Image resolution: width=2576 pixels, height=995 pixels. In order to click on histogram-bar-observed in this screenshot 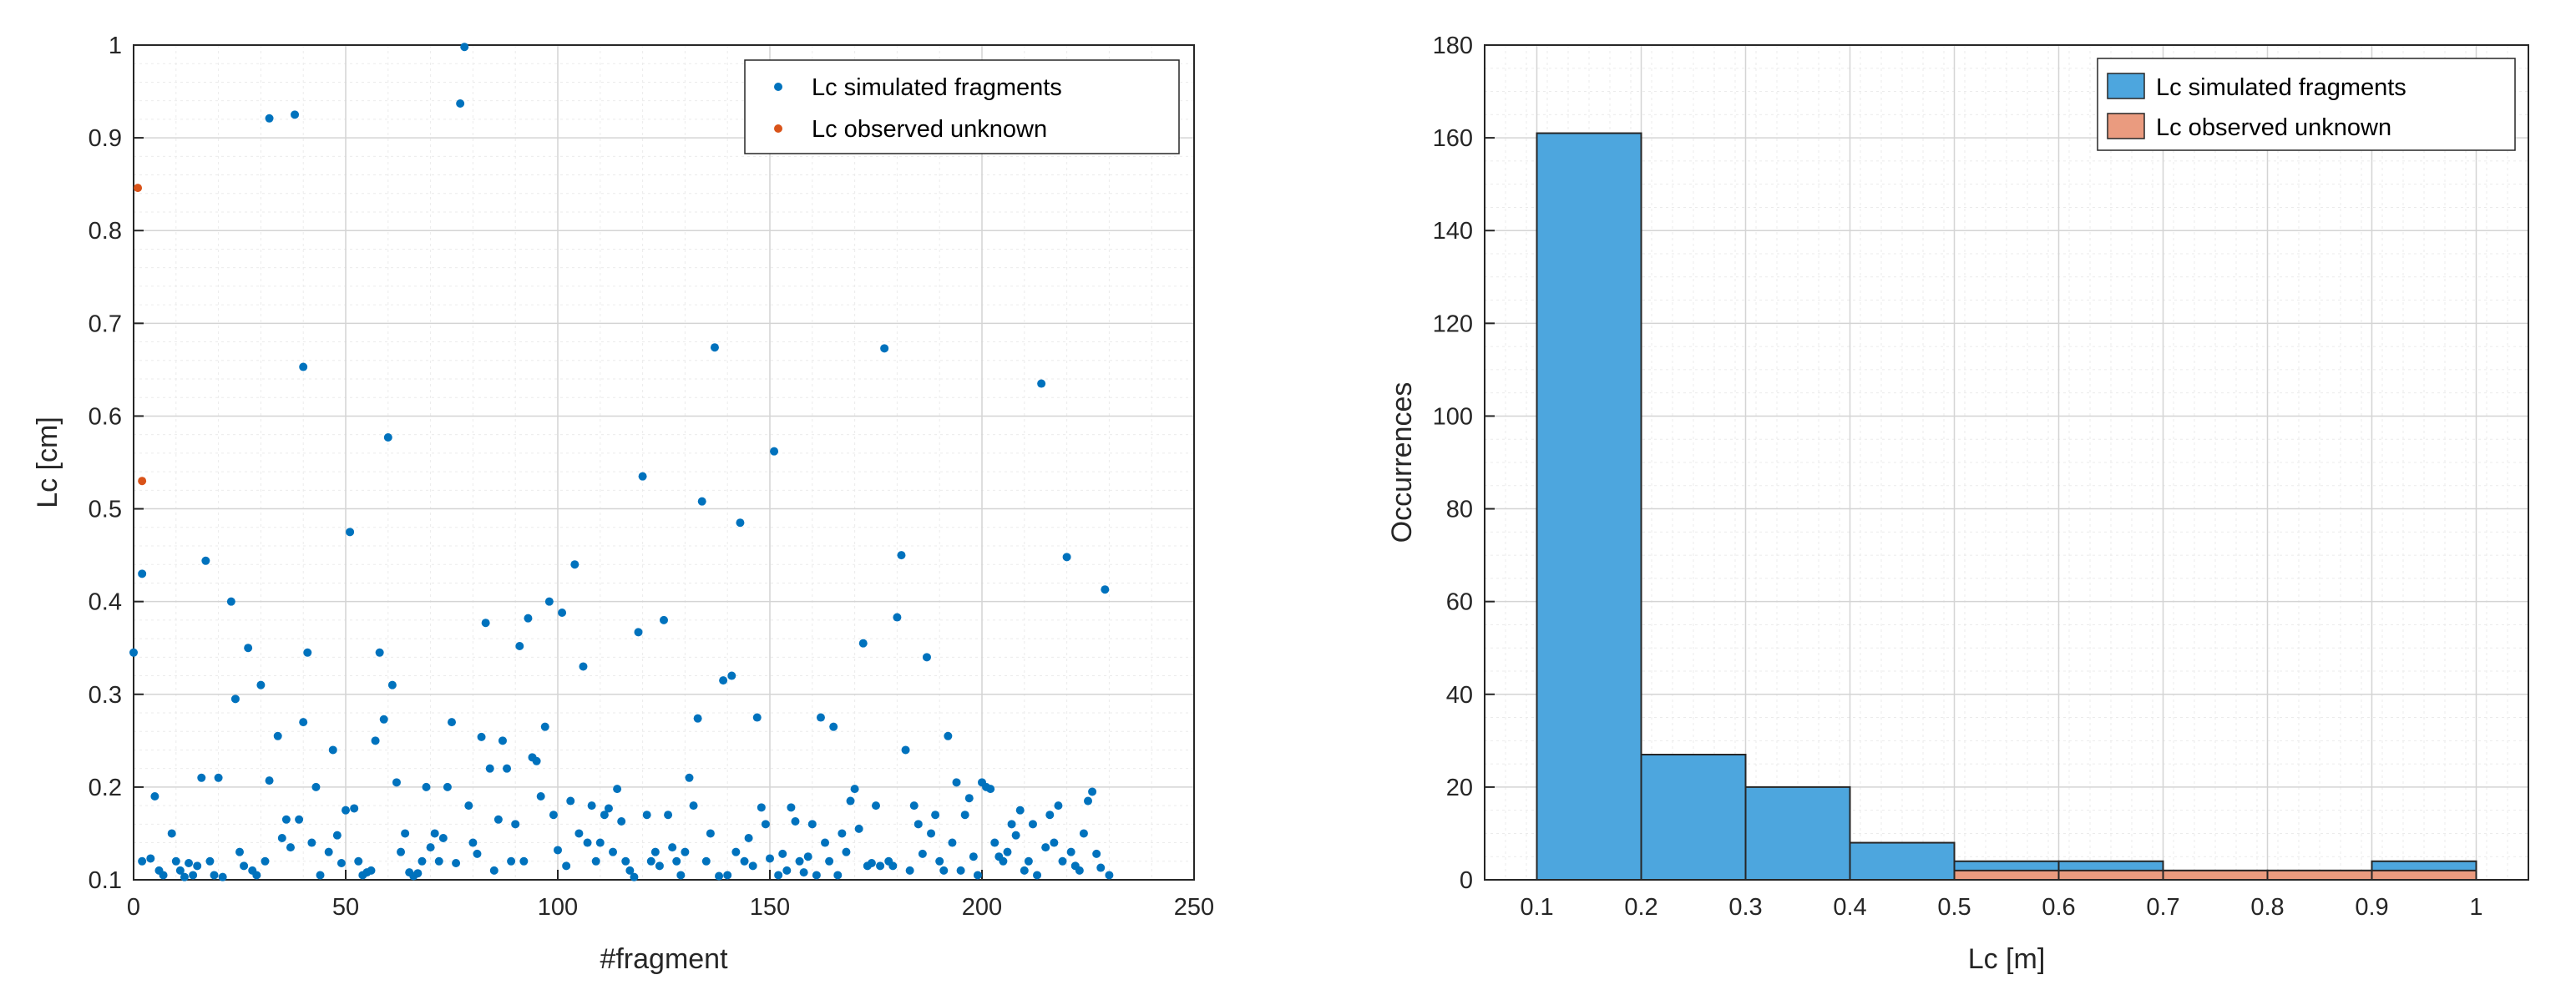, I will do `click(2319, 875)`.